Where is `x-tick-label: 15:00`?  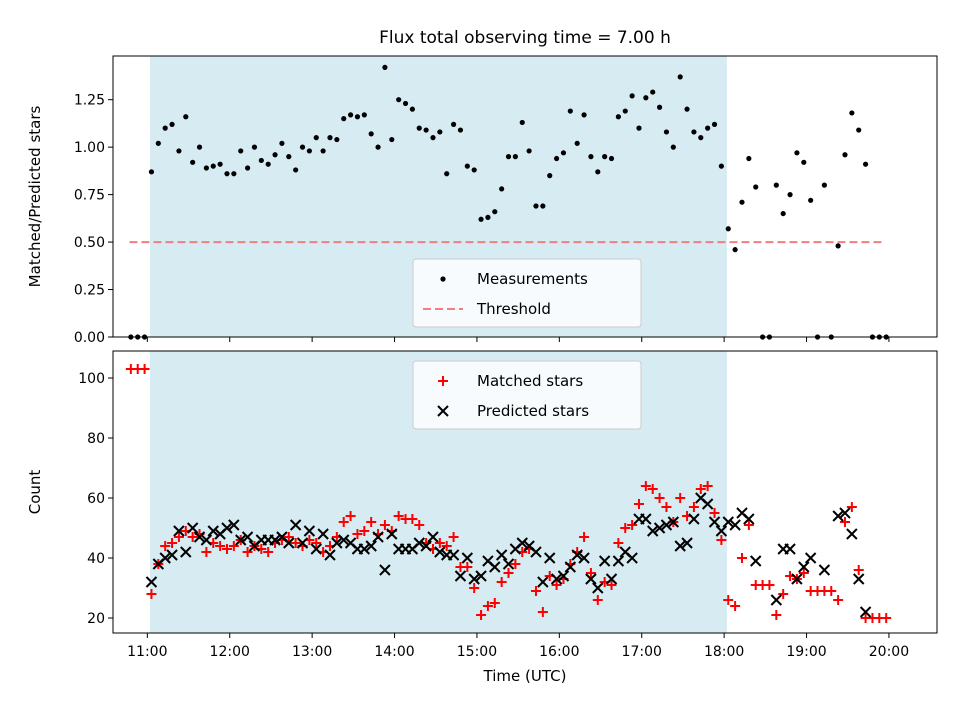 x-tick-label: 15:00 is located at coordinates (477, 652).